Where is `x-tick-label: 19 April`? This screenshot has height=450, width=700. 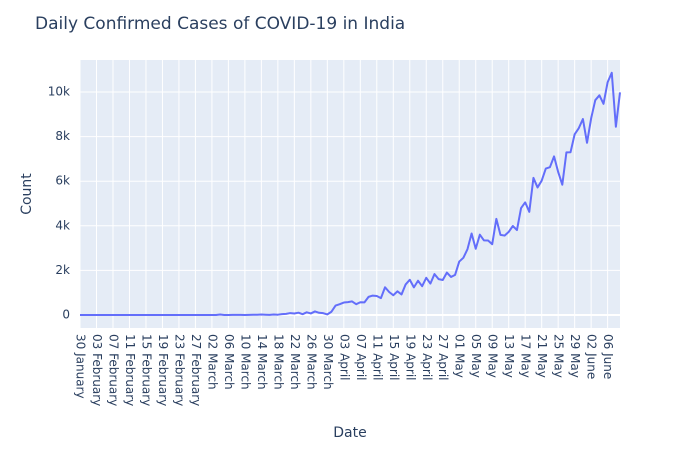 x-tick-label: 19 April is located at coordinates (410, 357).